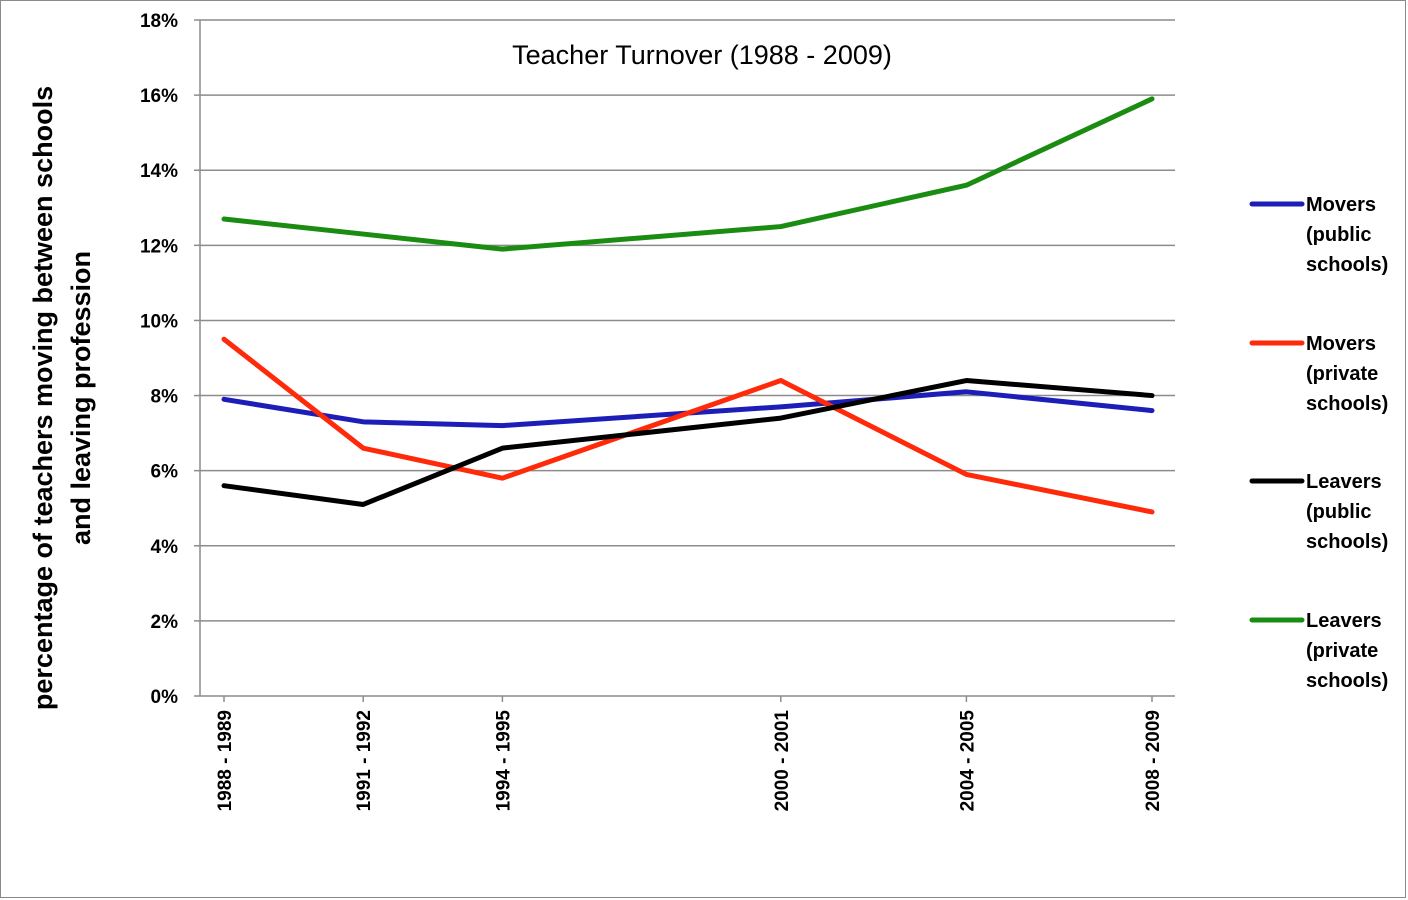 The height and width of the screenshot is (900, 1408). Describe the element at coordinates (165, 622) in the screenshot. I see `y-tick-label-2: 2%` at that location.